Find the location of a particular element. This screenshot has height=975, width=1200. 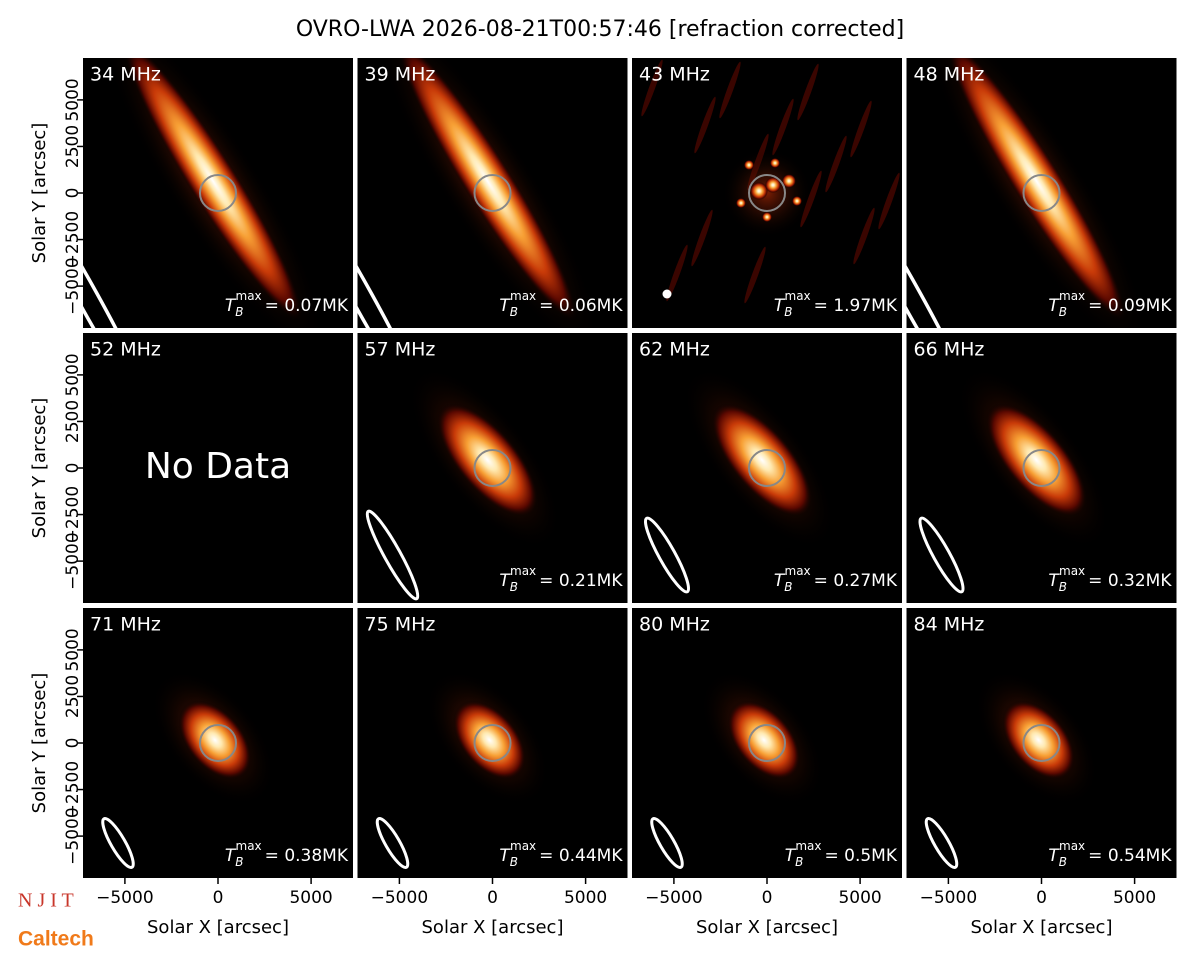

tb-text: = 0.09MK is located at coordinates (1130, 306).